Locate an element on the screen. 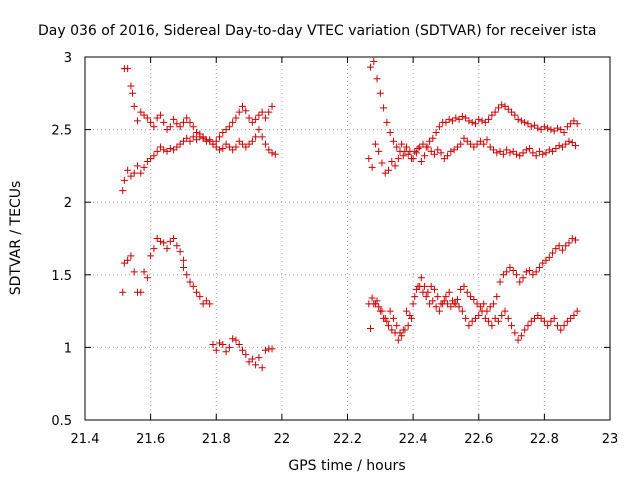 Image resolution: width=640 pixels, height=480 pixels. y-tick-label: 2 is located at coordinates (68, 203).